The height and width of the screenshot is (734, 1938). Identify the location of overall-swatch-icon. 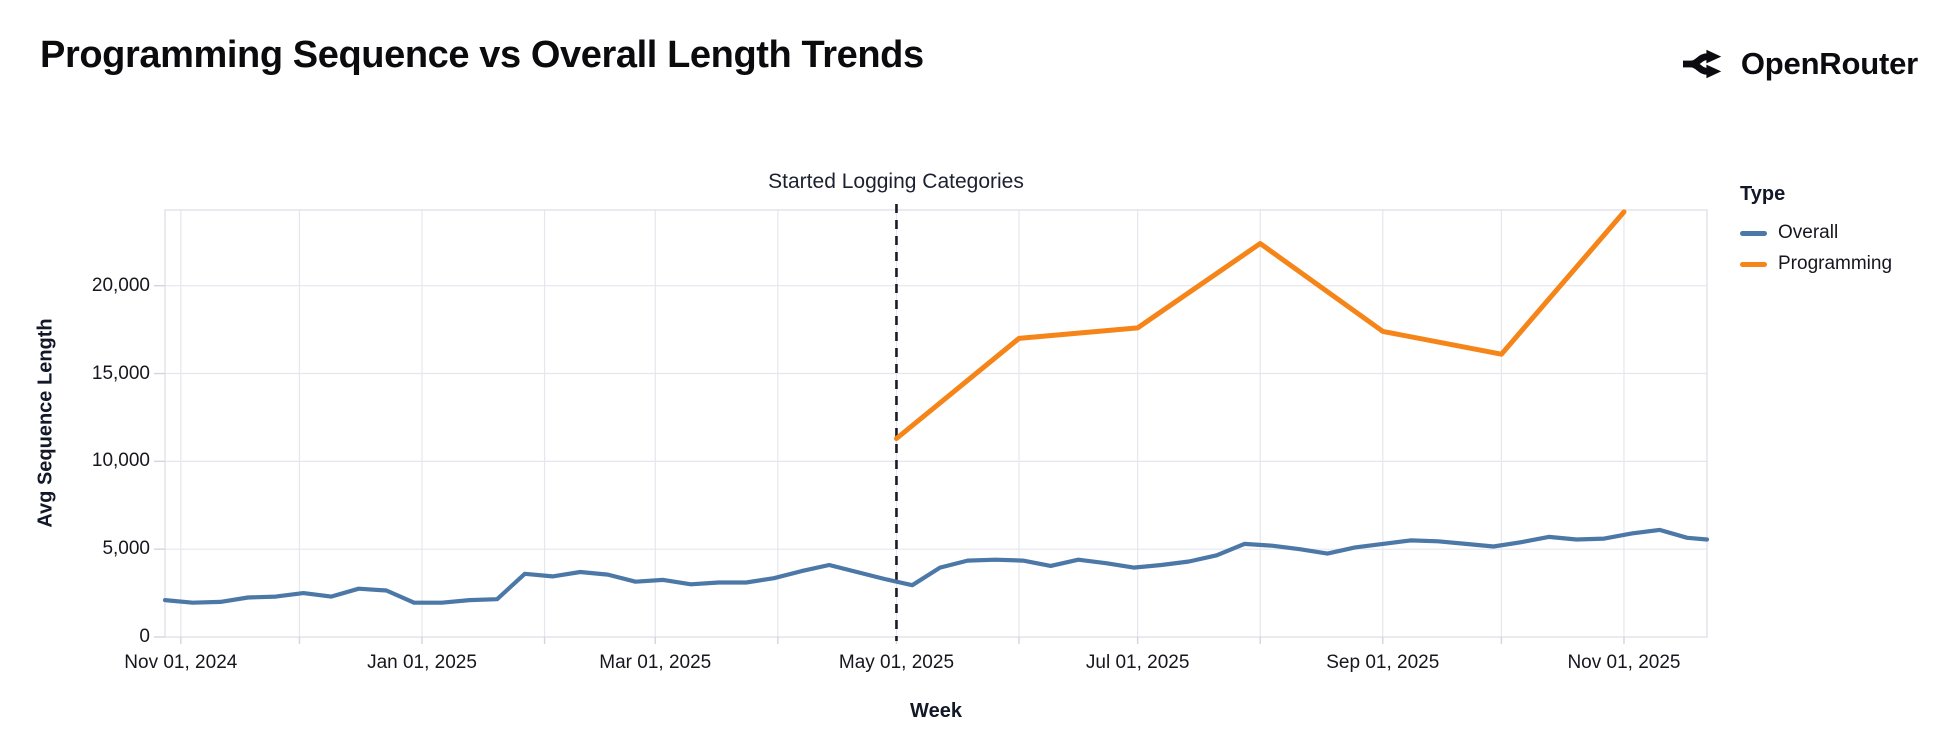
(1753, 233).